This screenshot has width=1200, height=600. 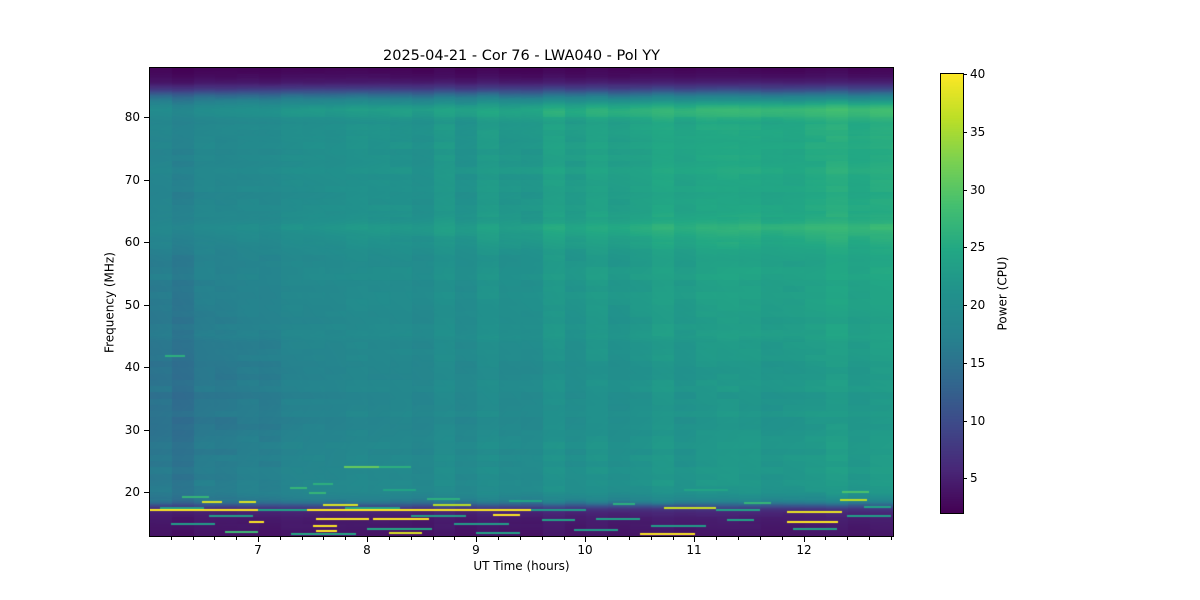 I want to click on colorbar, so click(x=952, y=293).